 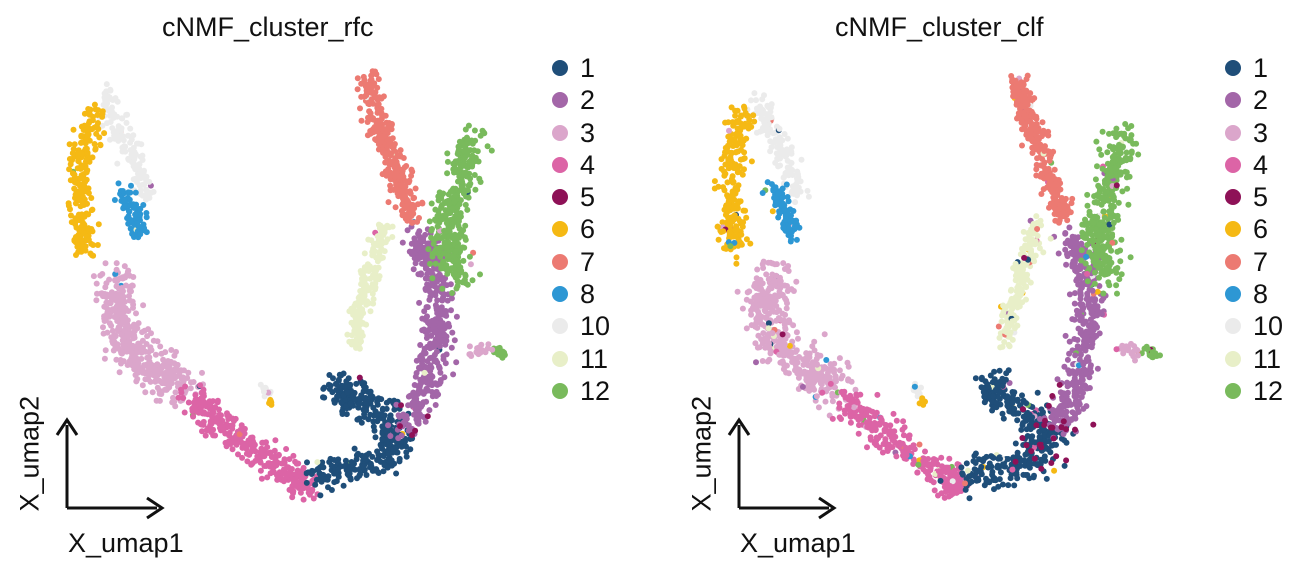 I want to click on legend-label: 3, so click(x=588, y=132).